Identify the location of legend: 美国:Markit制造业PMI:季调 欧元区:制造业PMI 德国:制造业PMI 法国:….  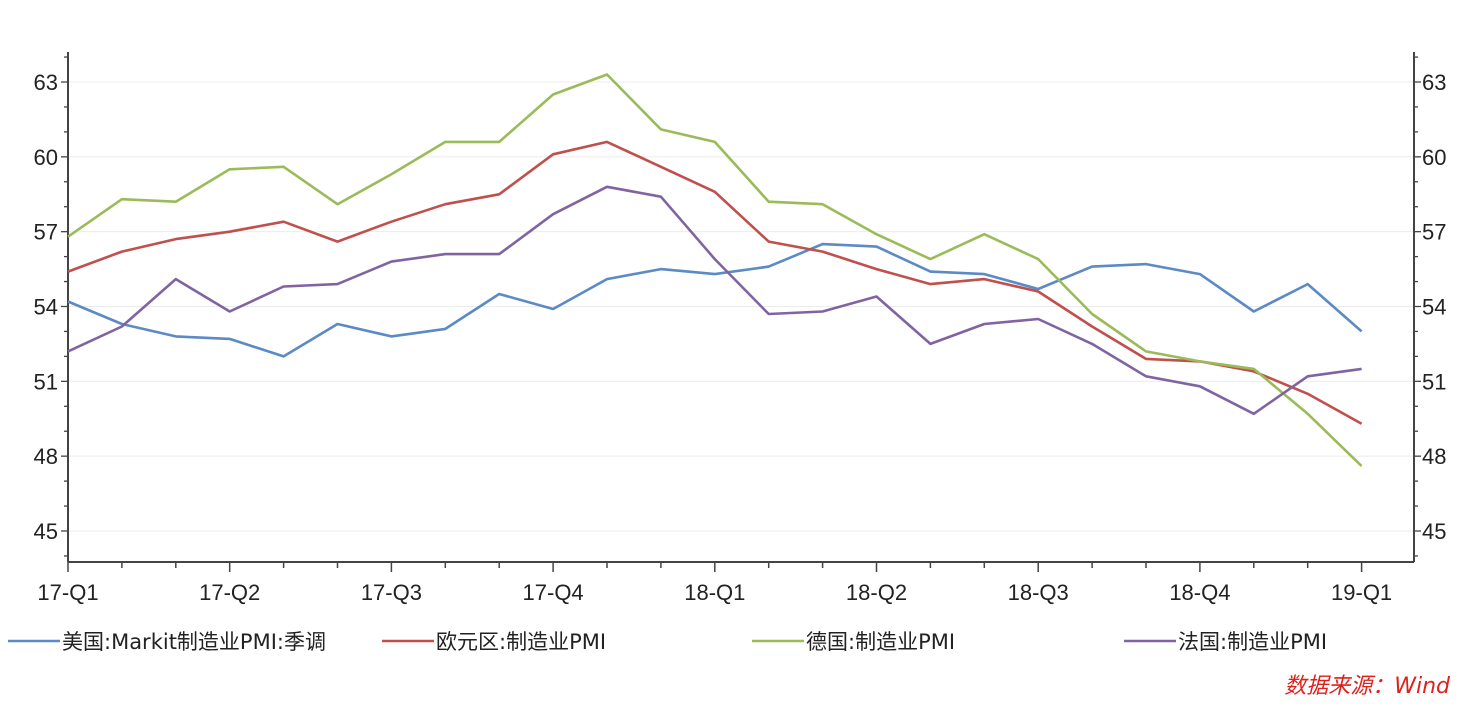
(667, 642).